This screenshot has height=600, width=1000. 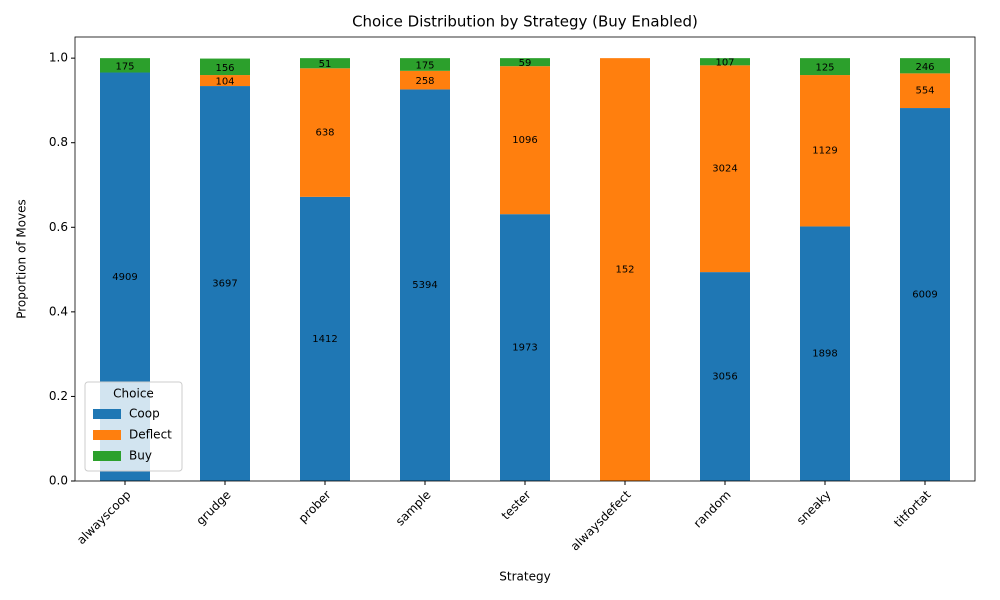 I want to click on count-label: 4909, so click(x=124, y=277).